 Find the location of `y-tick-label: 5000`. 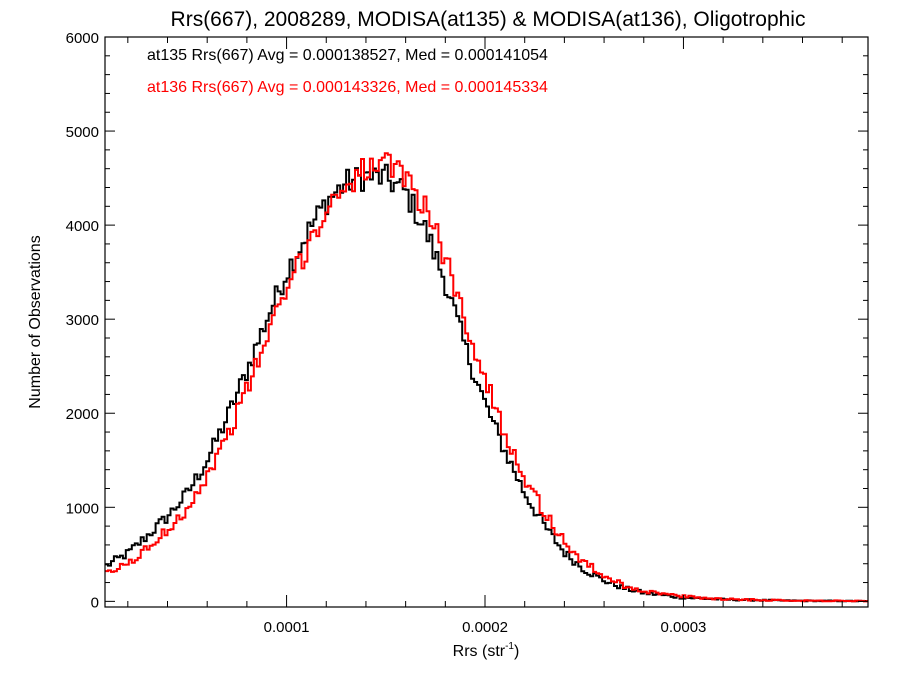

y-tick-label: 5000 is located at coordinates (82, 132).